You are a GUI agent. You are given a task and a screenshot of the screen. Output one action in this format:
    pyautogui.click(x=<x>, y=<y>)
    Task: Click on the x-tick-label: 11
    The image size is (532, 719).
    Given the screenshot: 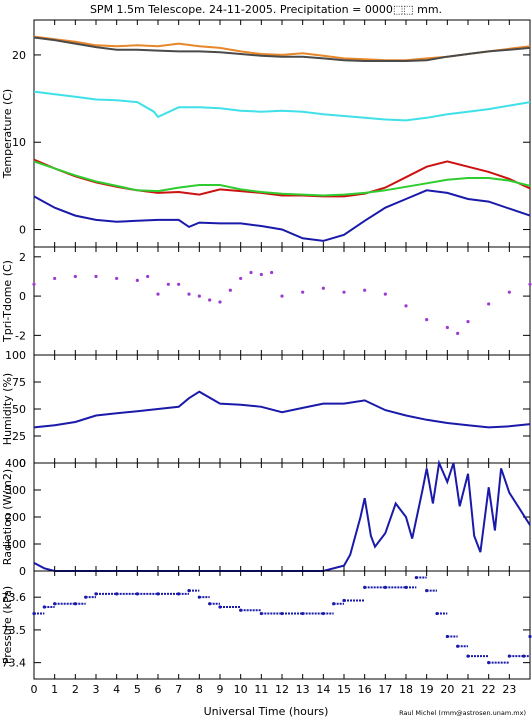 What is the action you would take?
    pyautogui.click(x=261, y=689)
    